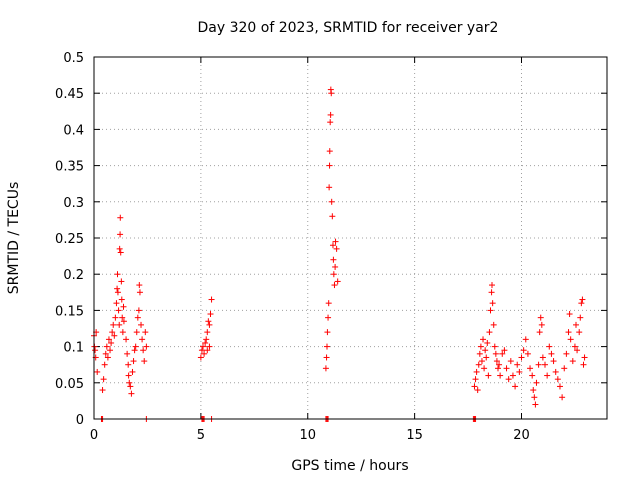  What do you see at coordinates (73, 203) in the screenshot?
I see `y-tick-label: 0.3` at bounding box center [73, 203].